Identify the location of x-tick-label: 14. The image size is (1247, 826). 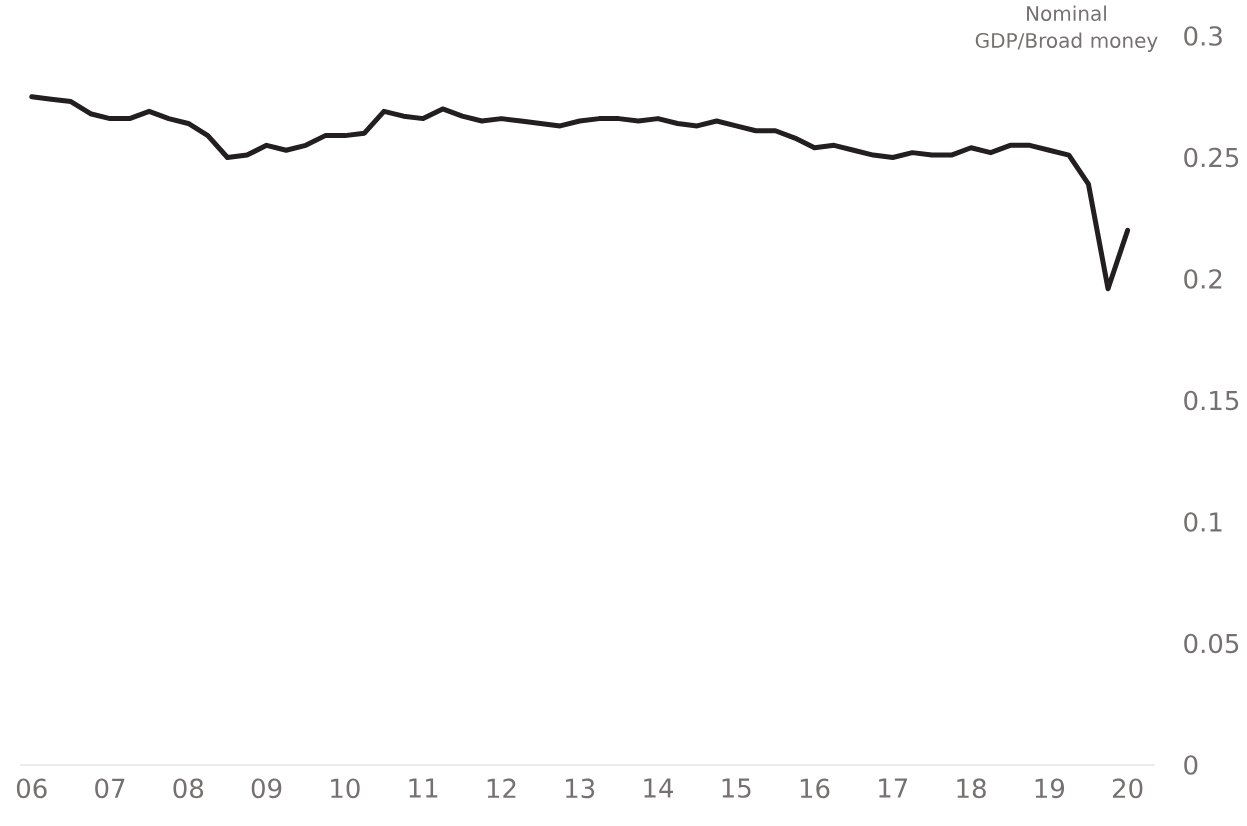
(659, 788).